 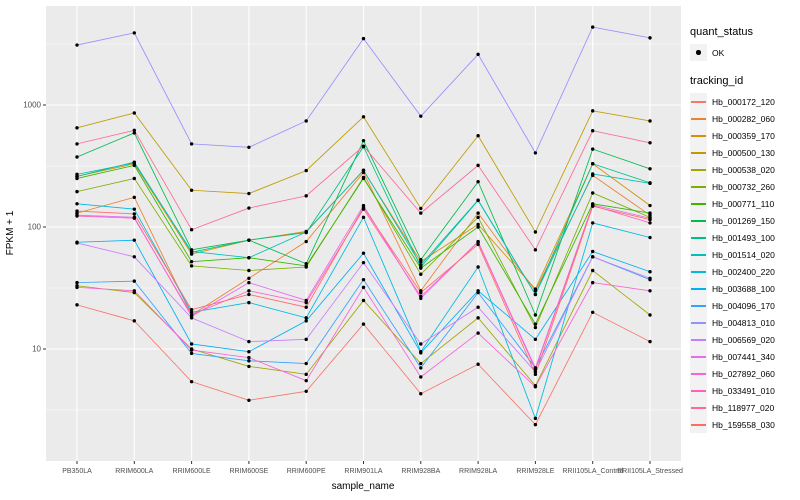 I want to click on legend-item-Hb_001514_020: Hb_001514_020, so click(x=732, y=254).